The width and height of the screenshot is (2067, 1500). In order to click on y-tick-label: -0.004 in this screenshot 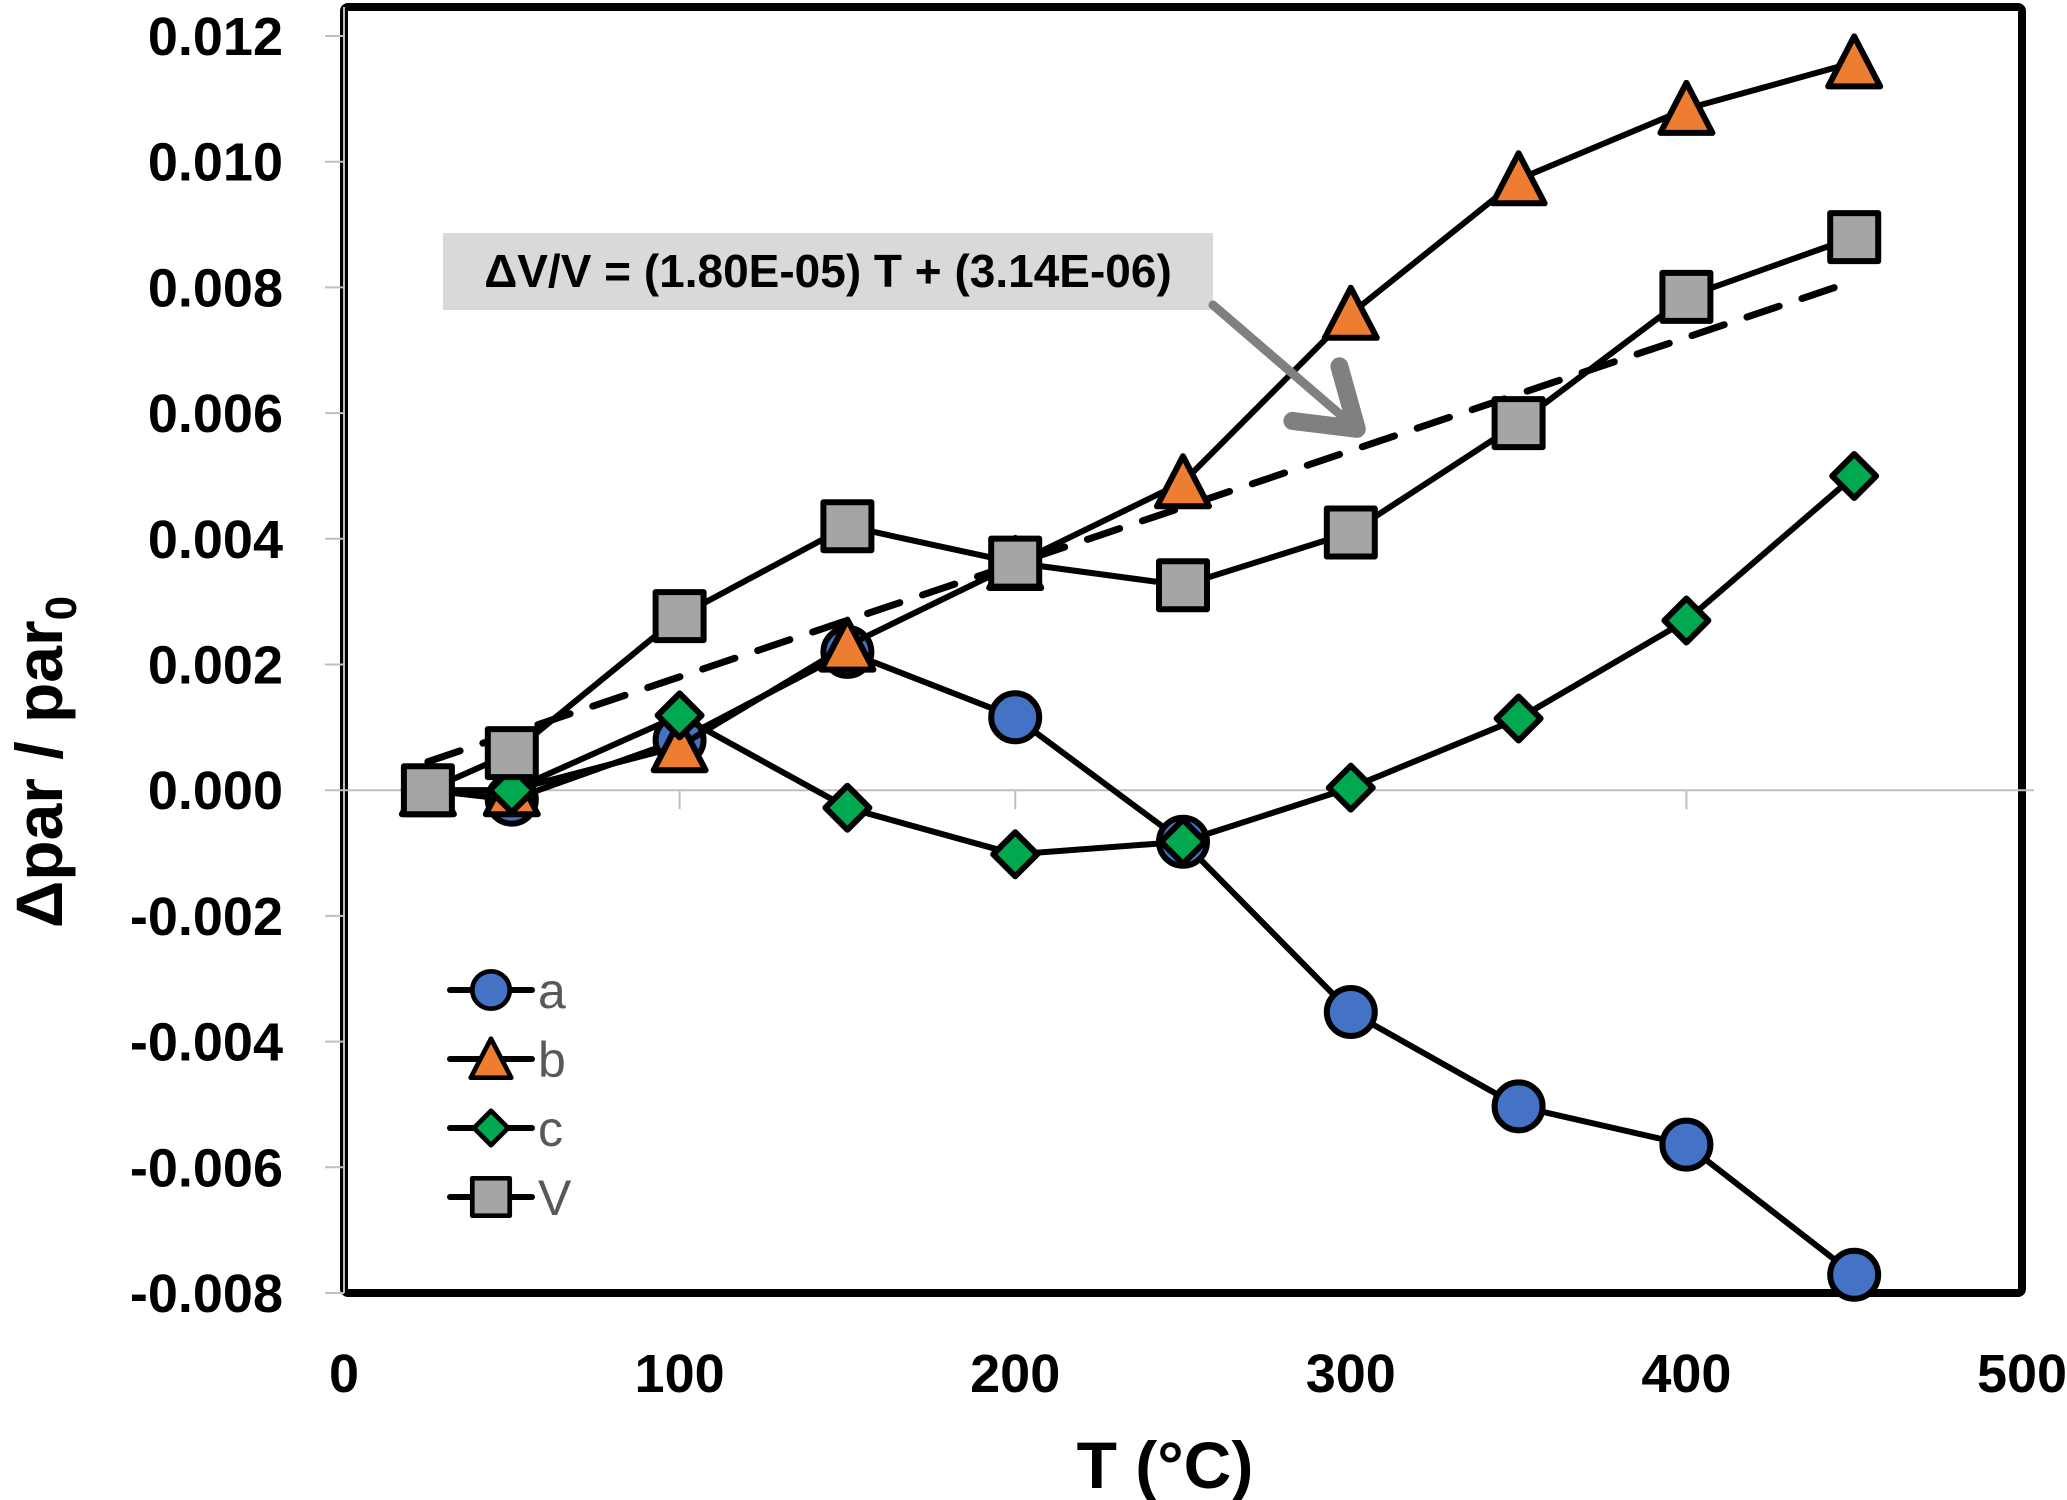, I will do `click(206, 1043)`.